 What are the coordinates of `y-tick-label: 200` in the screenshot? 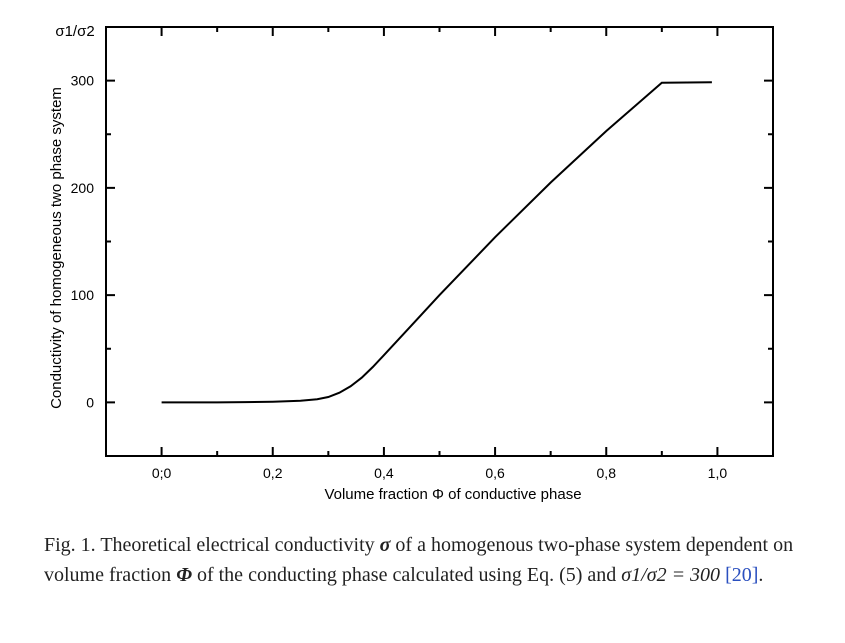 It's located at (83, 188).